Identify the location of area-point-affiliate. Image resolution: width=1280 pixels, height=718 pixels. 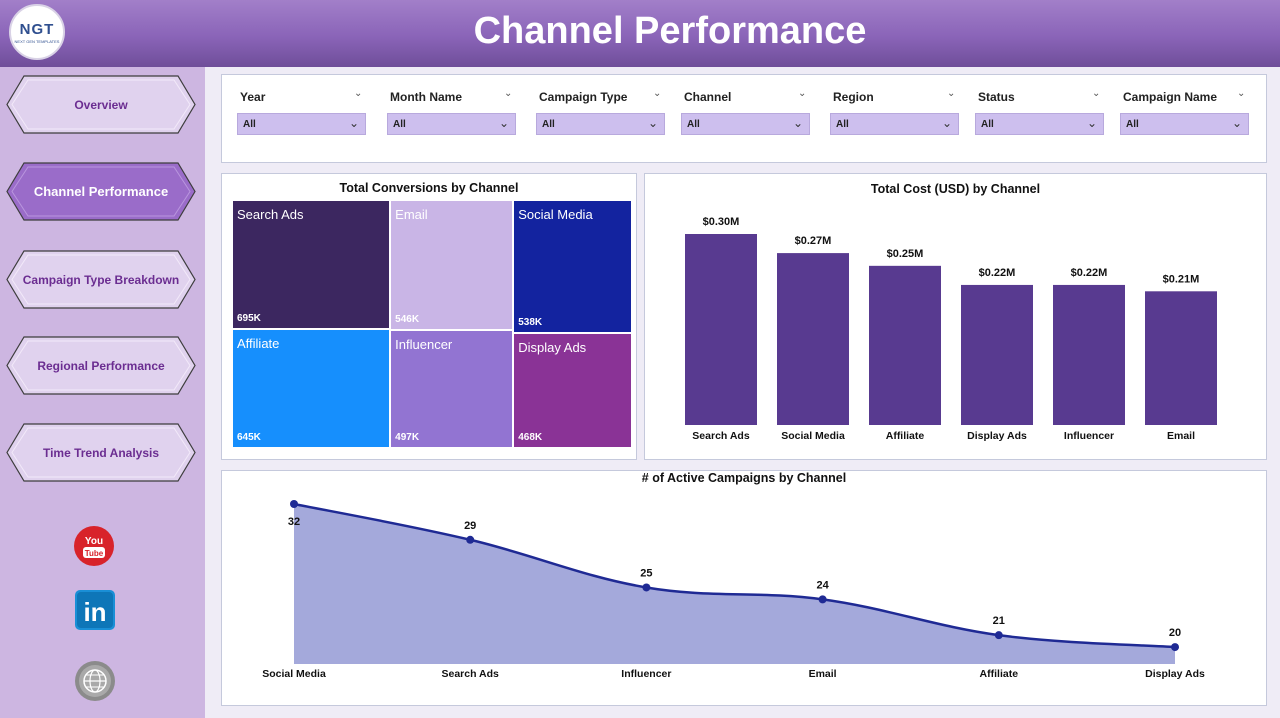
(998, 635).